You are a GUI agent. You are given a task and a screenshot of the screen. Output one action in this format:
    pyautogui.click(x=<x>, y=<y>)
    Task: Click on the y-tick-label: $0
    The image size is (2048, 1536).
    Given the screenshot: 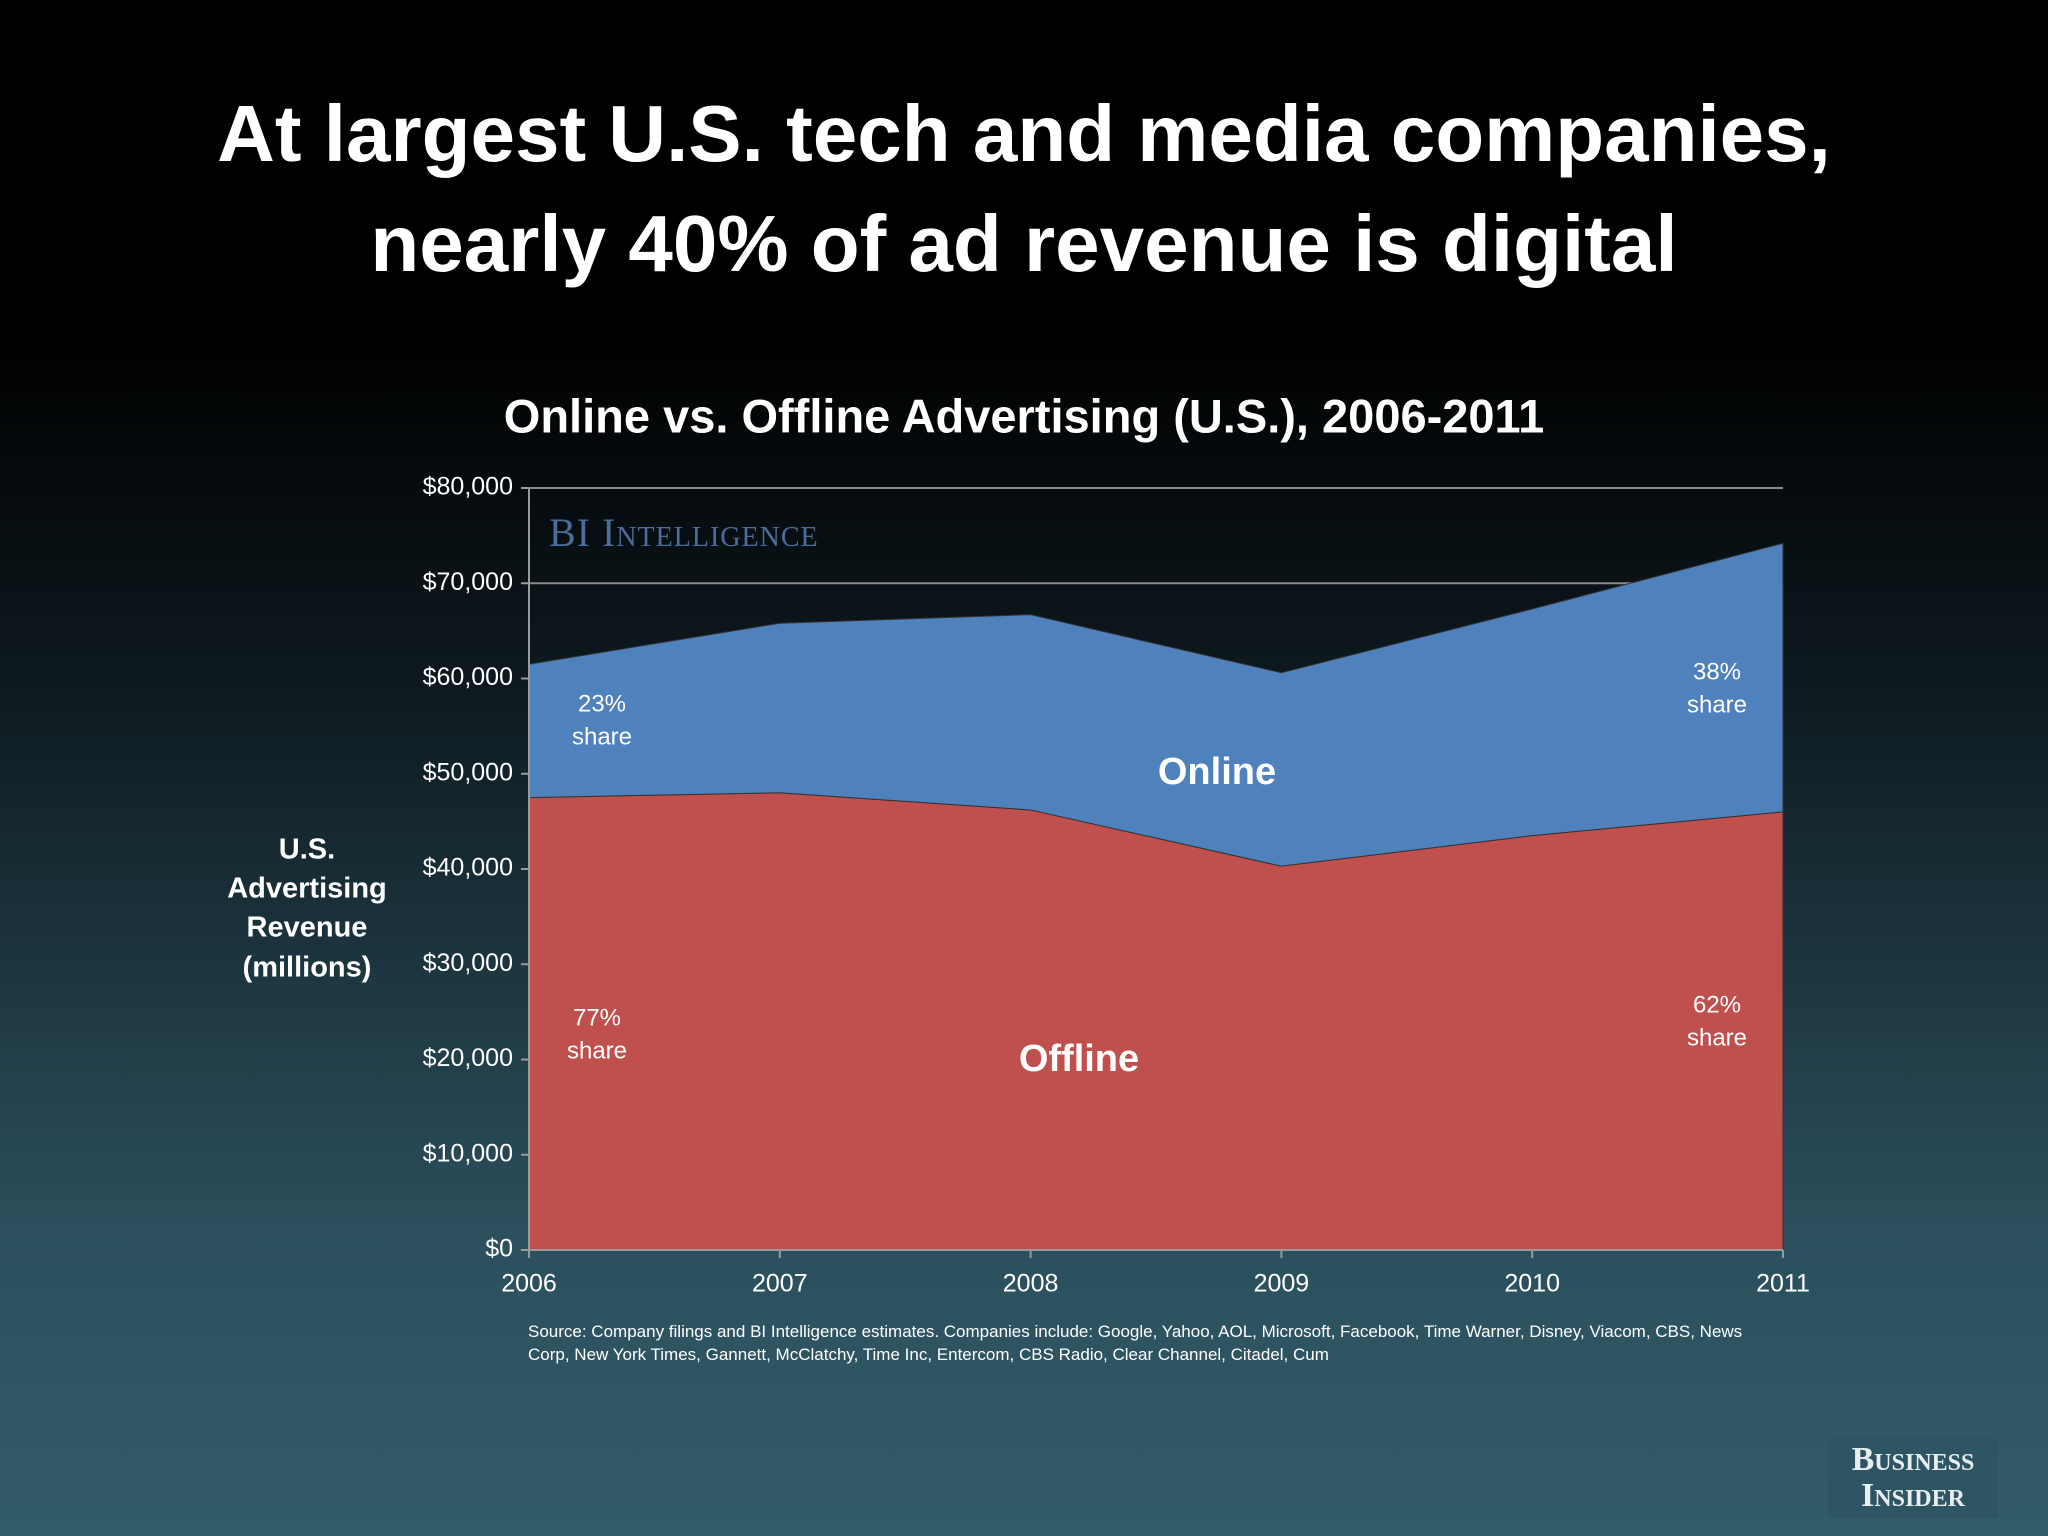 What is the action you would take?
    pyautogui.click(x=499, y=1249)
    